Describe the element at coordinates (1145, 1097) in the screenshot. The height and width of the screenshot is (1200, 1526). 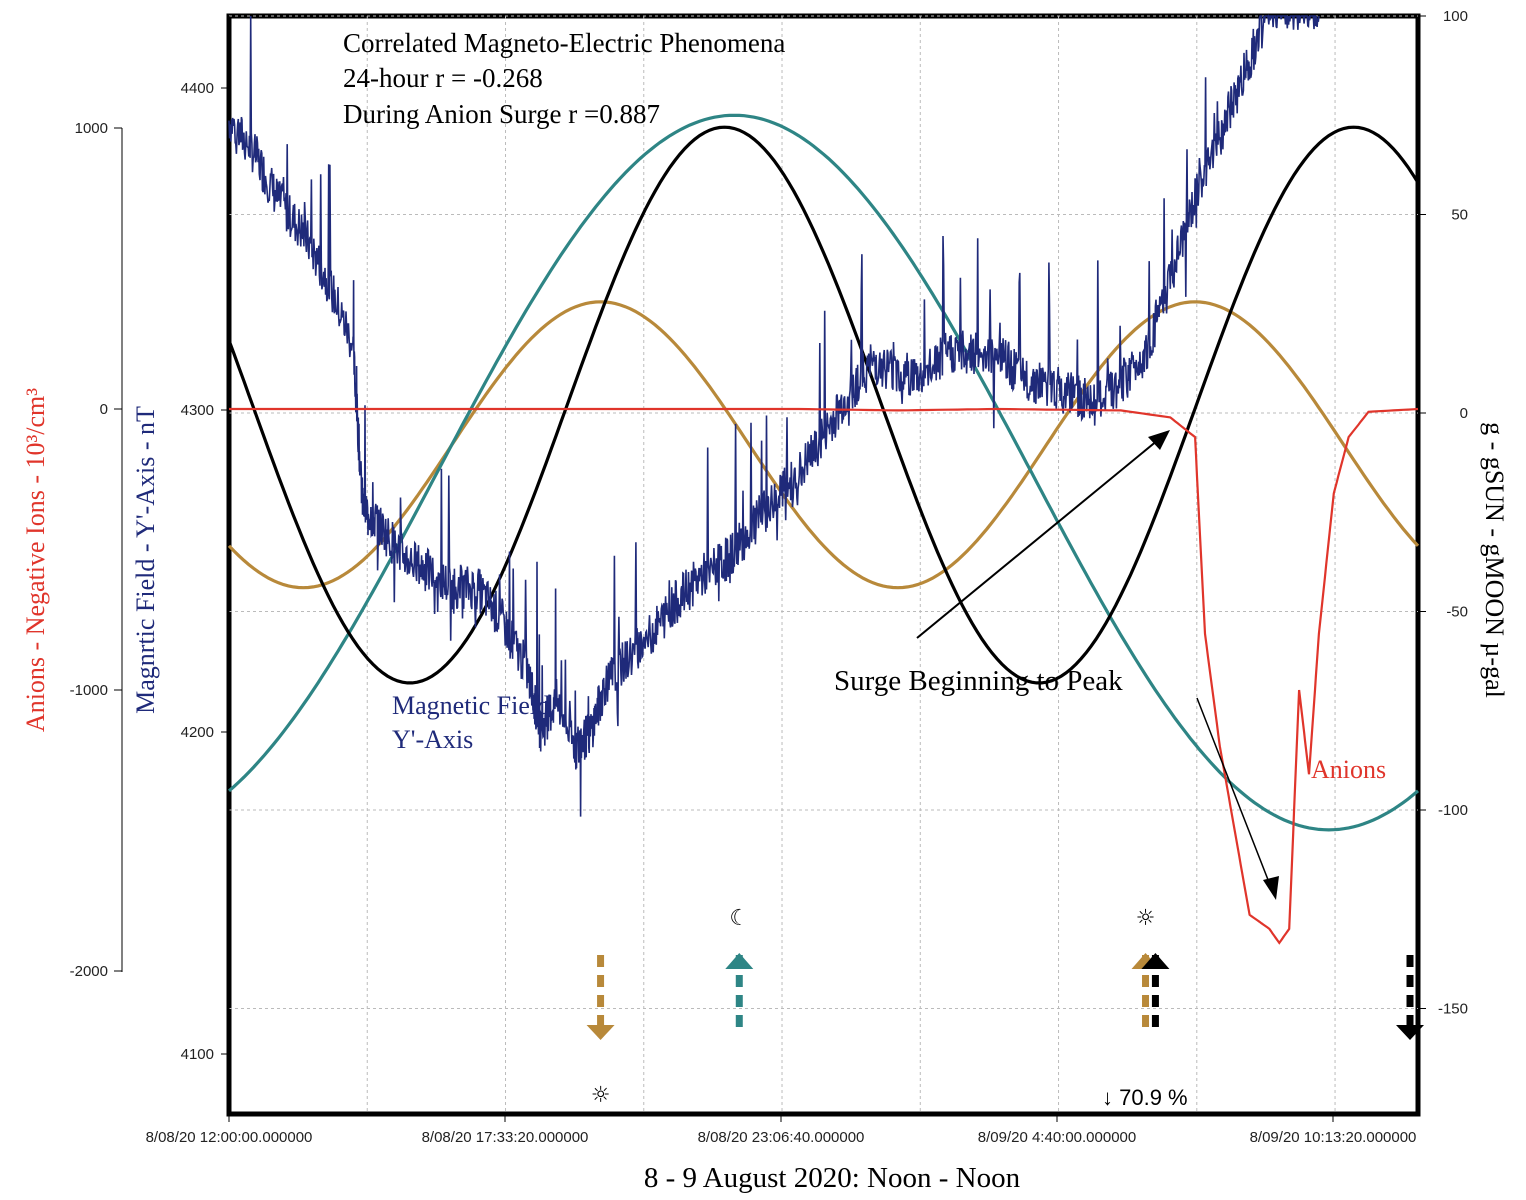
I see `percent-label: ↓ 70.9 %` at that location.